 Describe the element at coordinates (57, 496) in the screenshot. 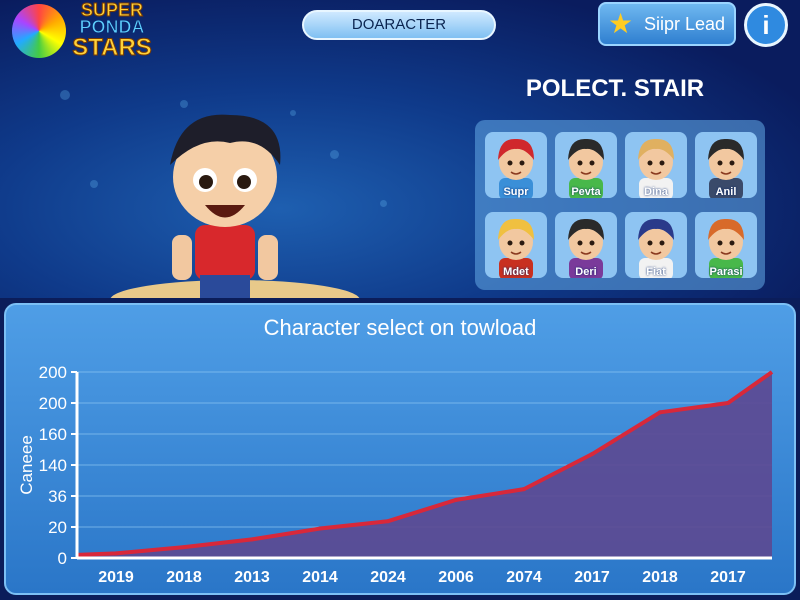

I see `y-tick-label: 36` at that location.